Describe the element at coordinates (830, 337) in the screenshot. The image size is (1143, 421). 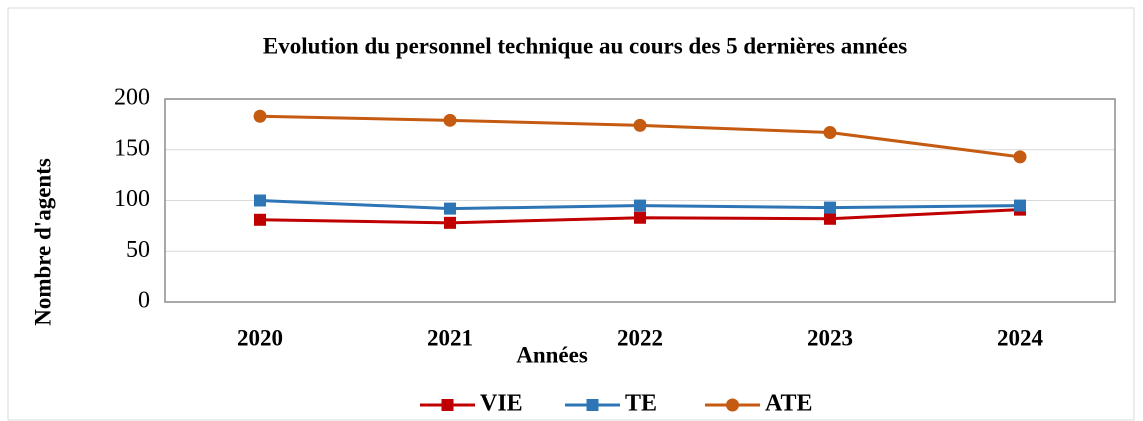
I see `x-tick-label: 2023` at that location.